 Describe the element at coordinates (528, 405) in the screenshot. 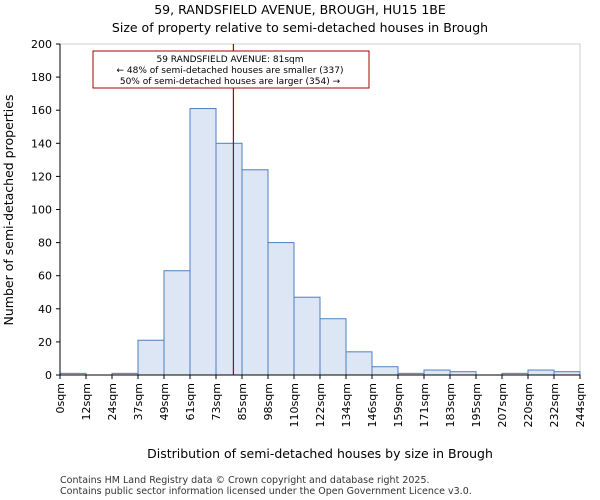

I see `x-tick-label-220sqm: 220sqm` at that location.